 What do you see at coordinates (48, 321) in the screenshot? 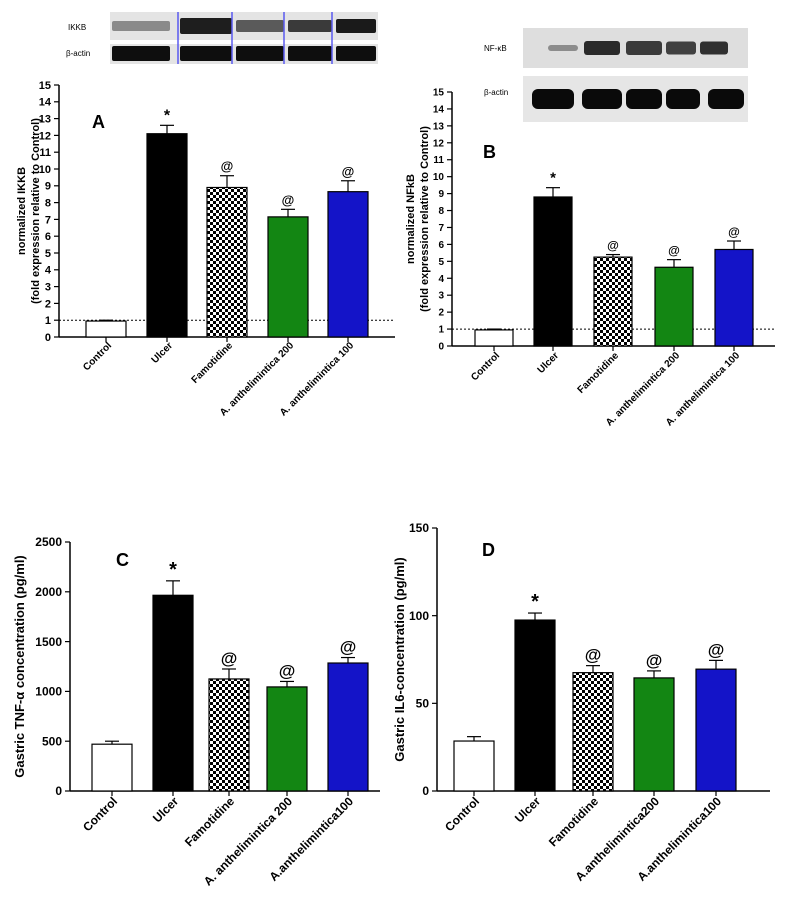
I see `y-tick-label: 1` at bounding box center [48, 321].